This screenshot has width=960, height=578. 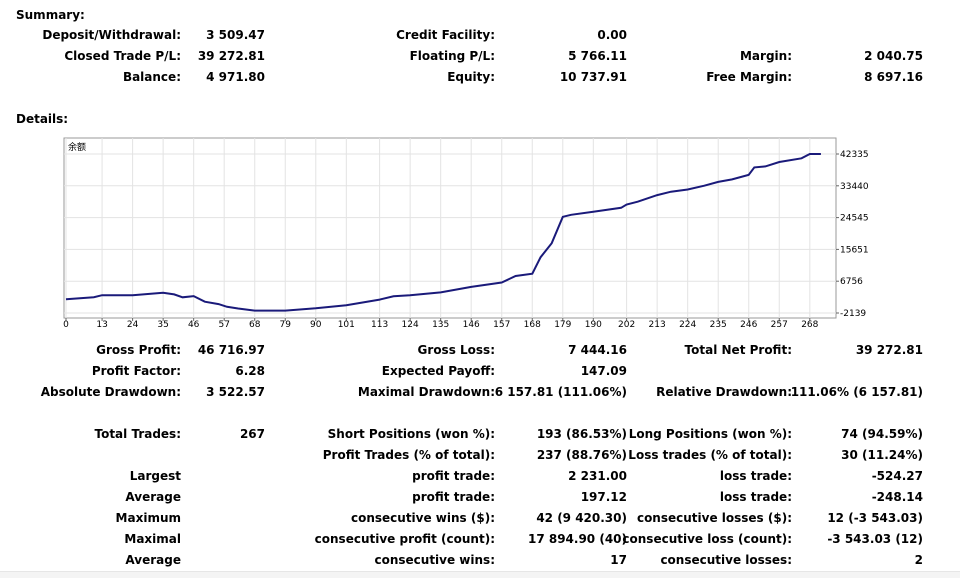 What do you see at coordinates (480, 574) in the screenshot?
I see `bottom-status-strip` at bounding box center [480, 574].